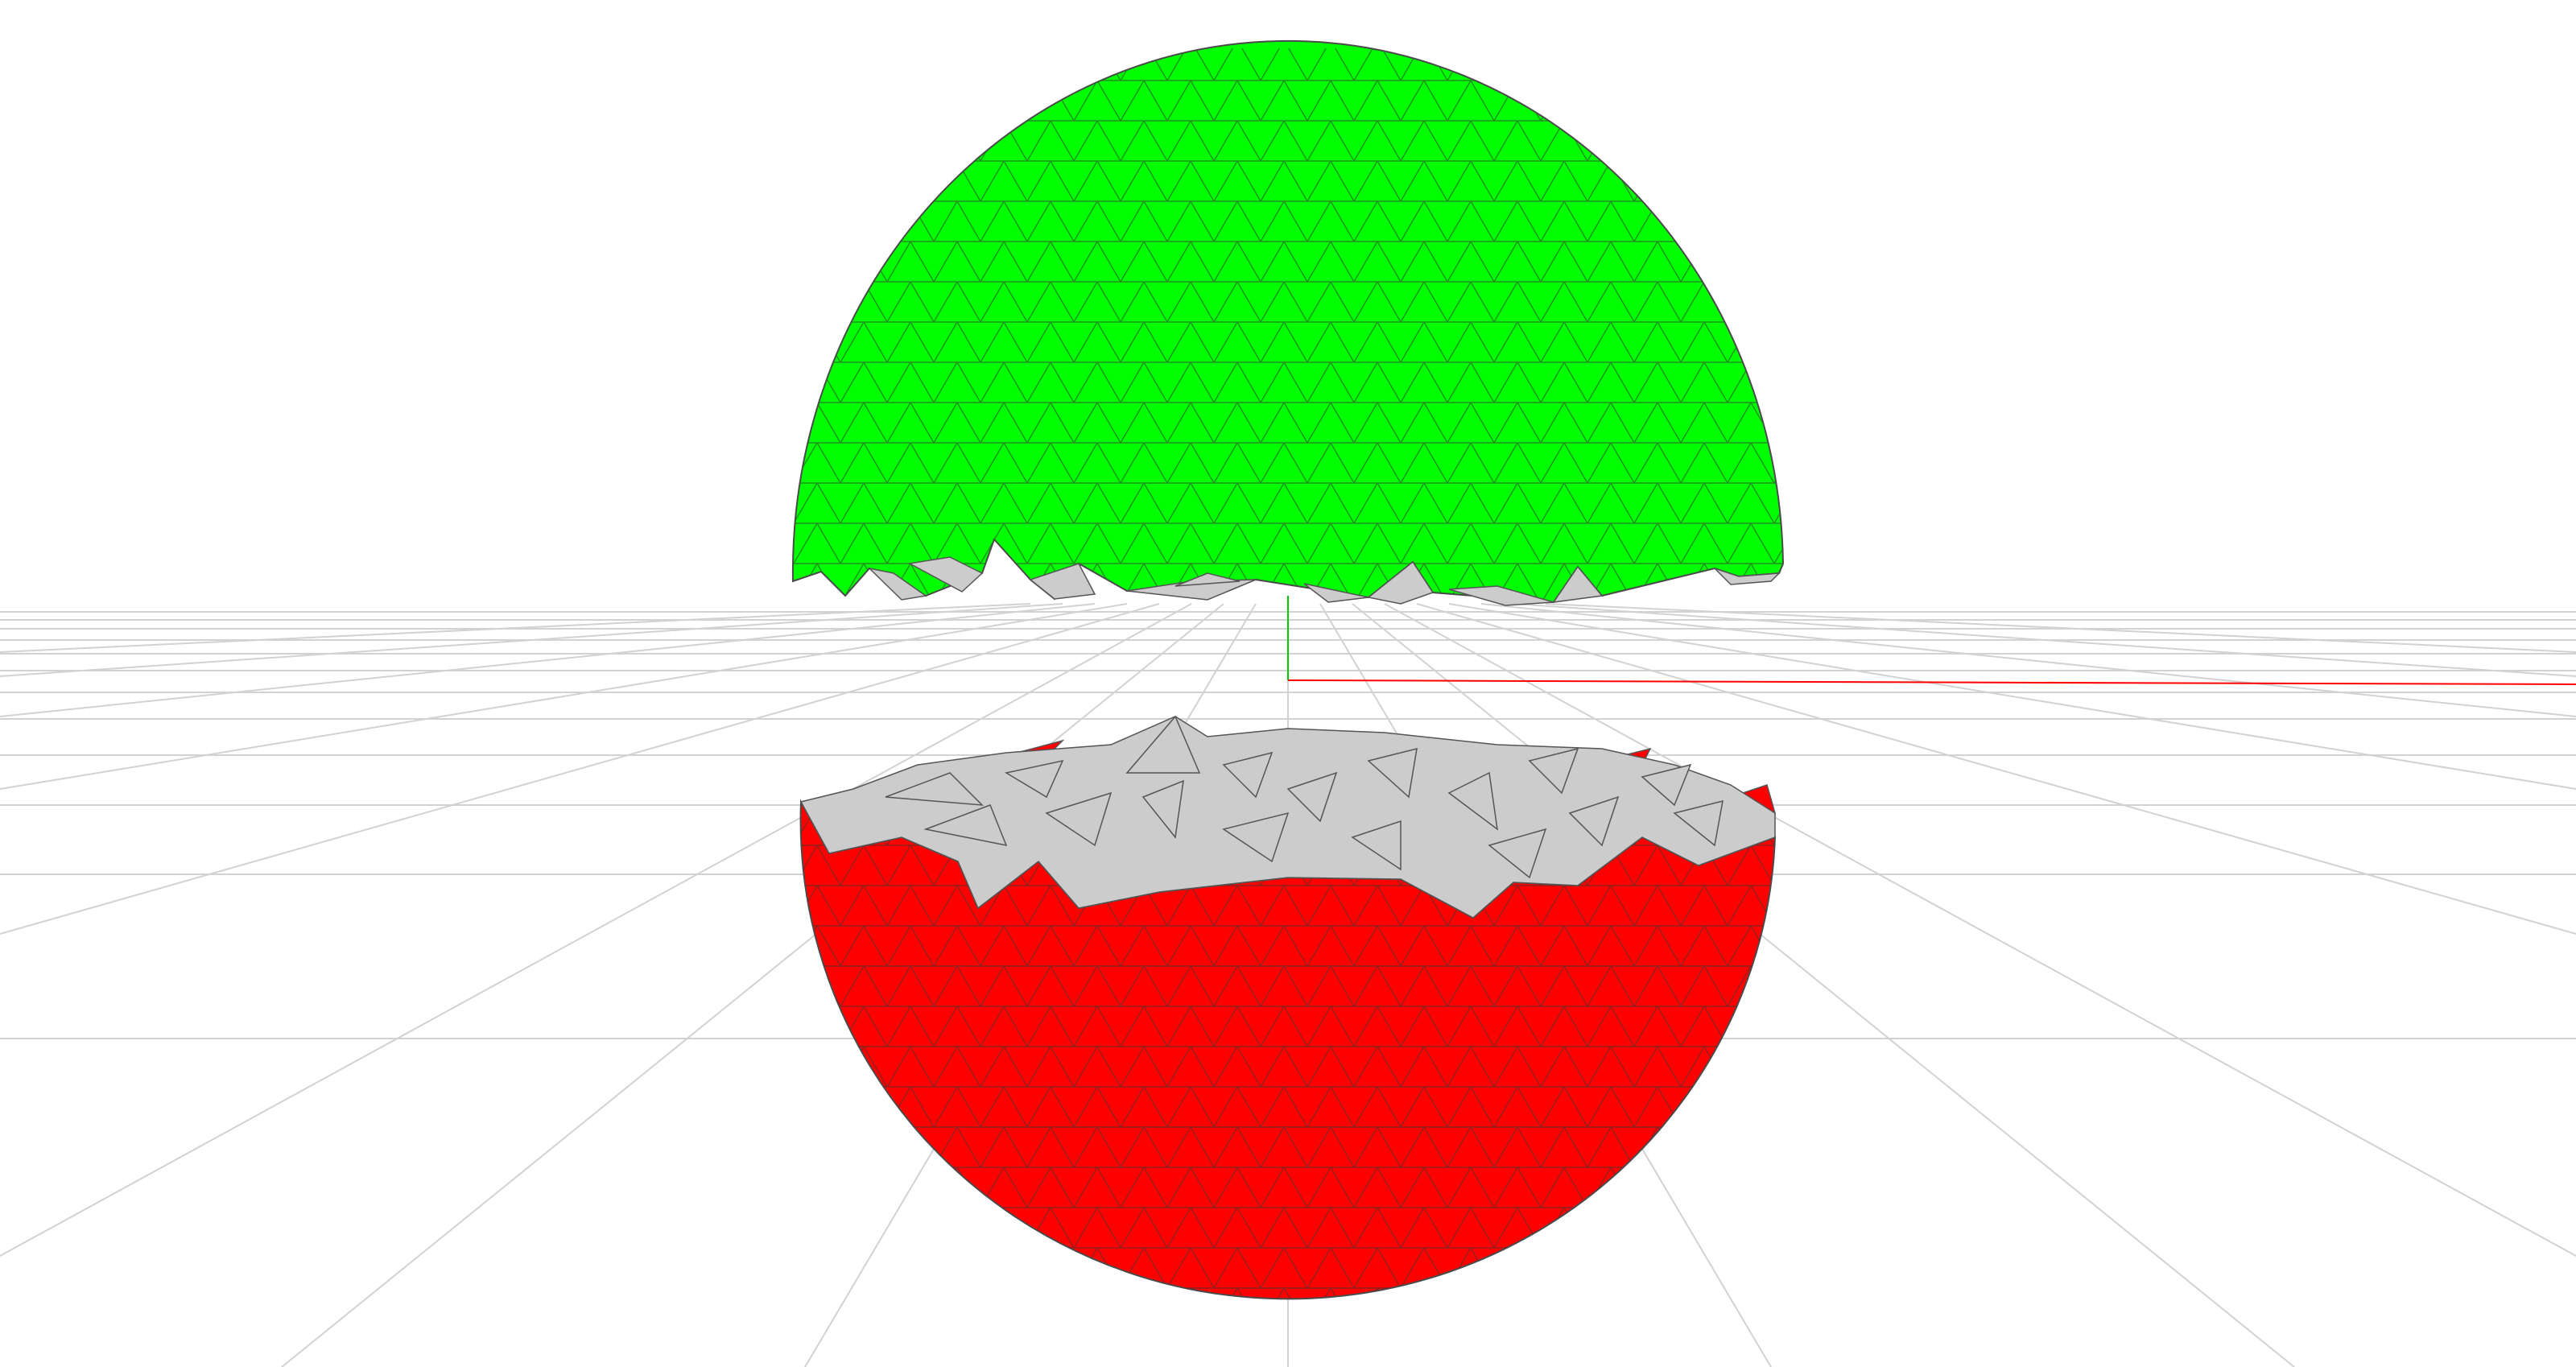  Describe the element at coordinates (1324, 581) in the screenshot. I see `upper-cut-face` at that location.